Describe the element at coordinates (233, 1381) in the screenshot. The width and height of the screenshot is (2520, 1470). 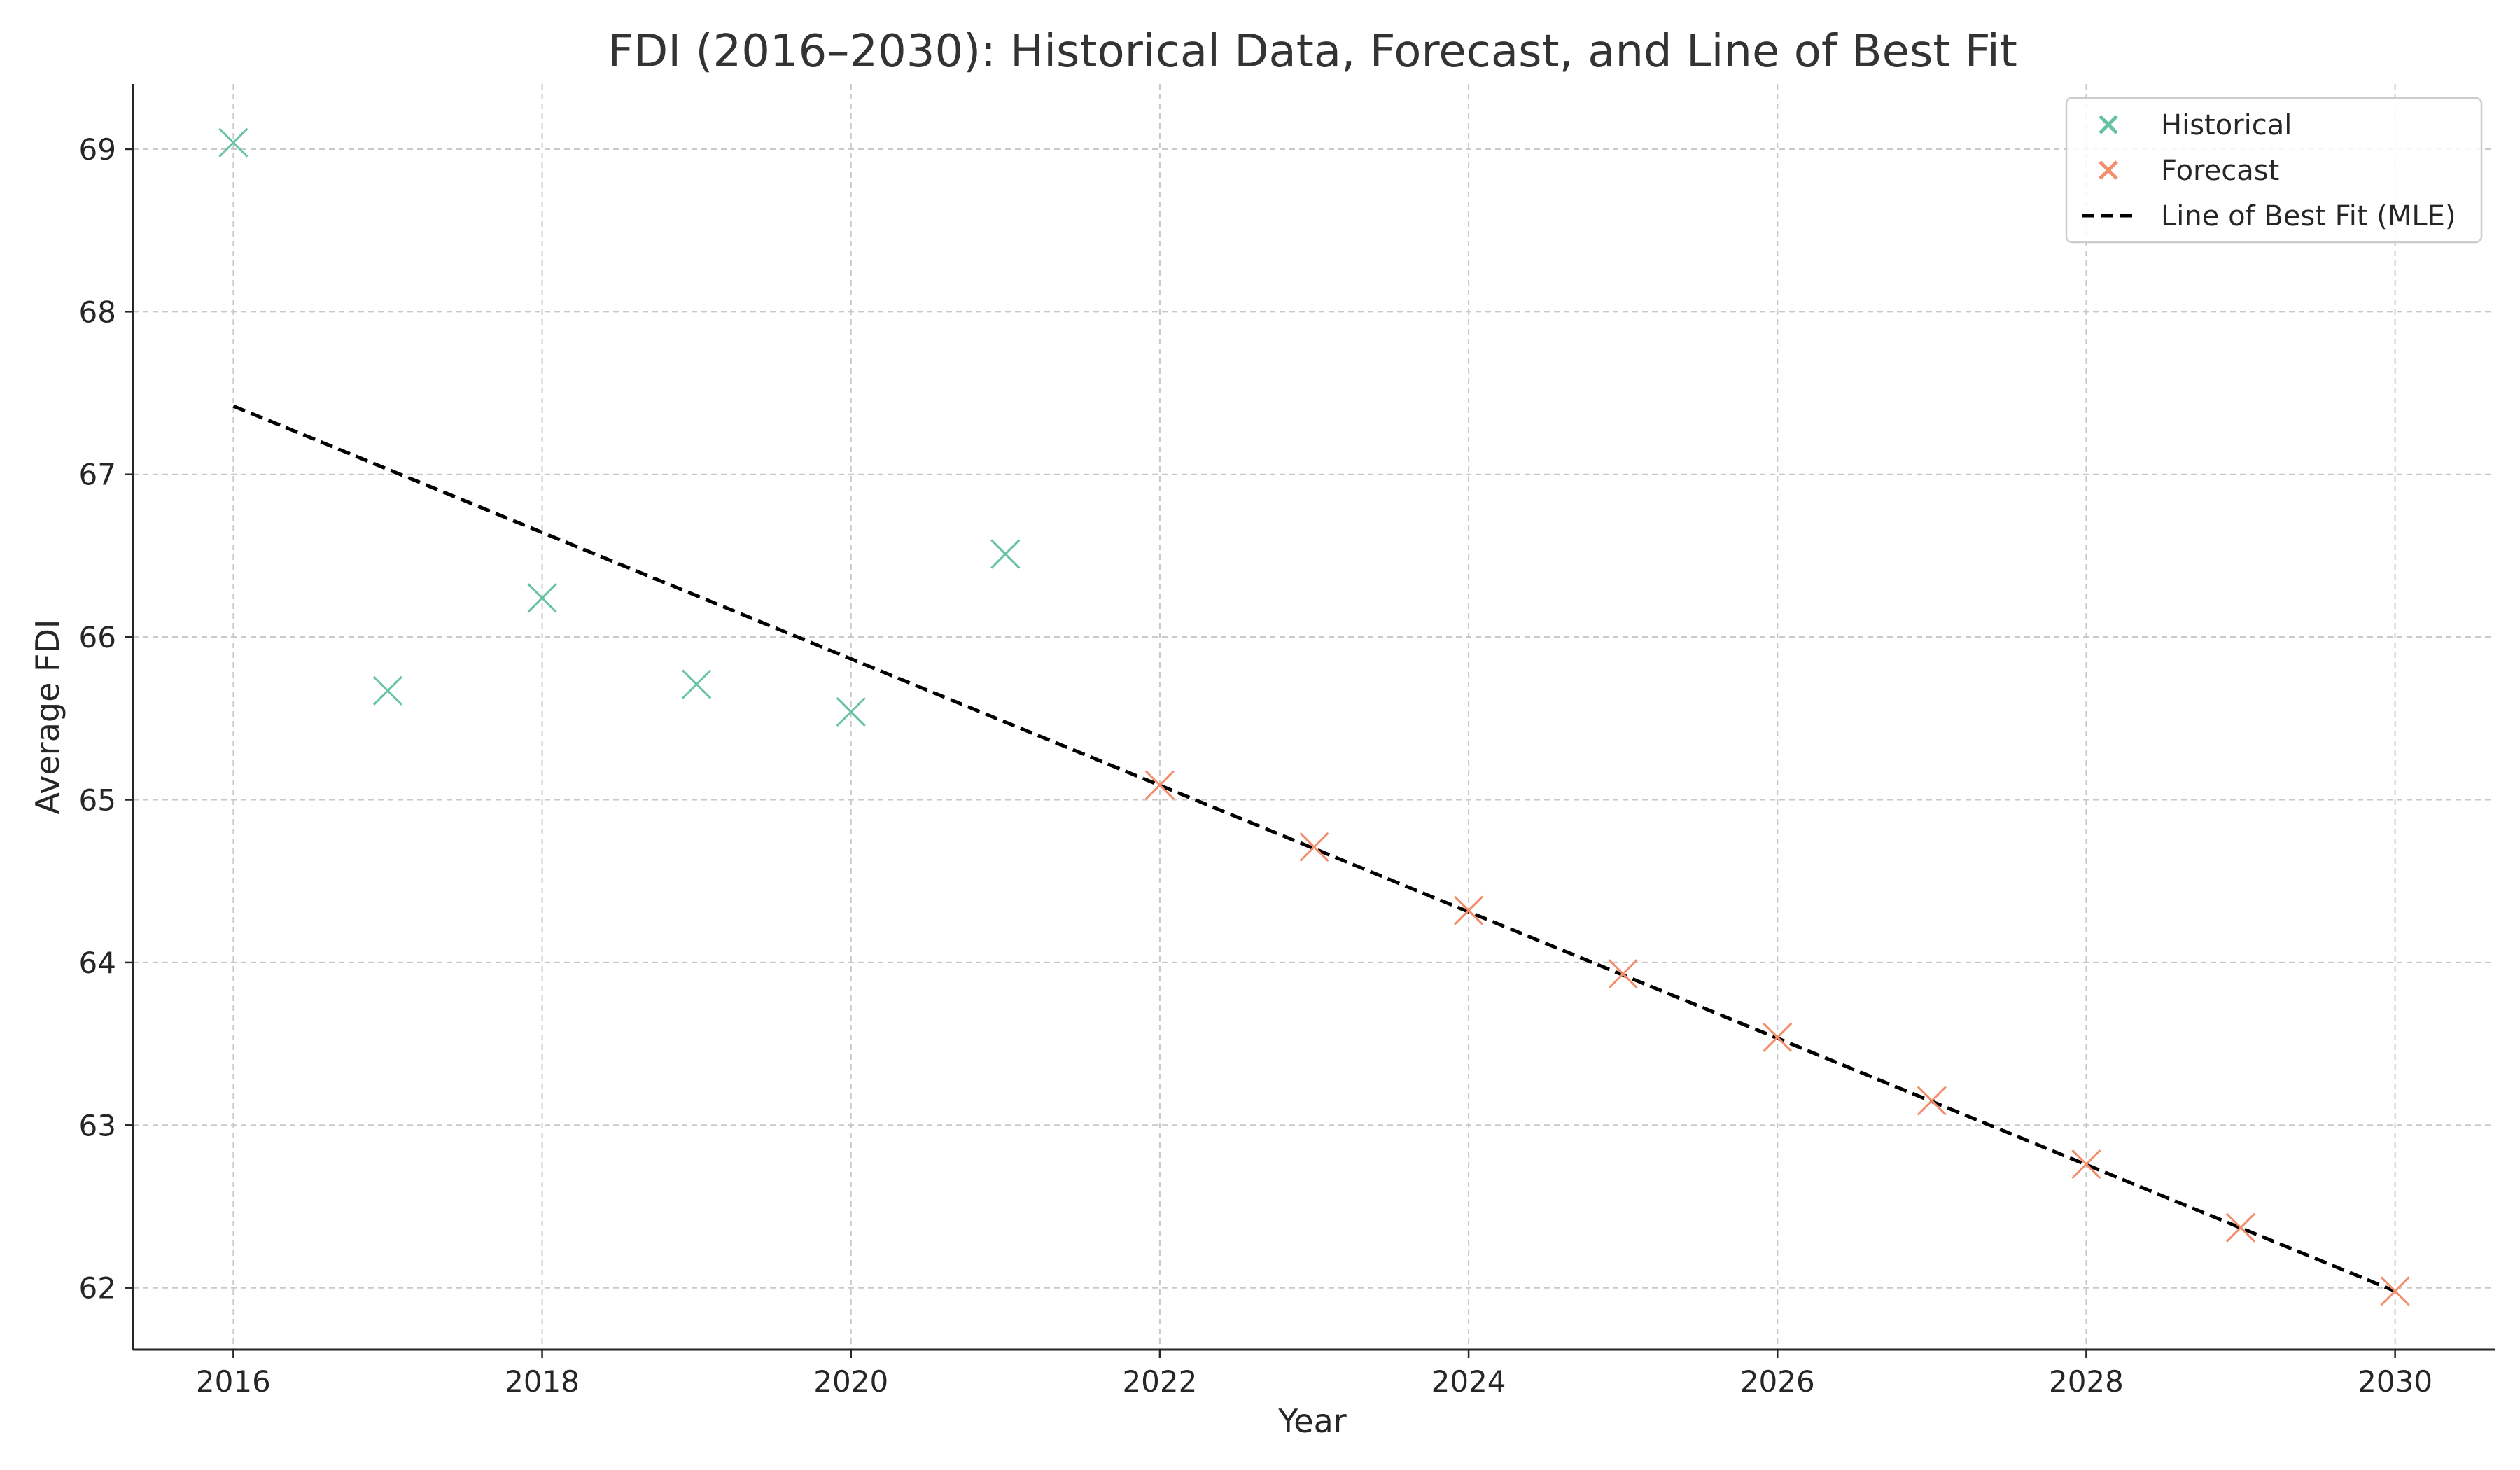
I see `x-tick-label: 2016` at that location.